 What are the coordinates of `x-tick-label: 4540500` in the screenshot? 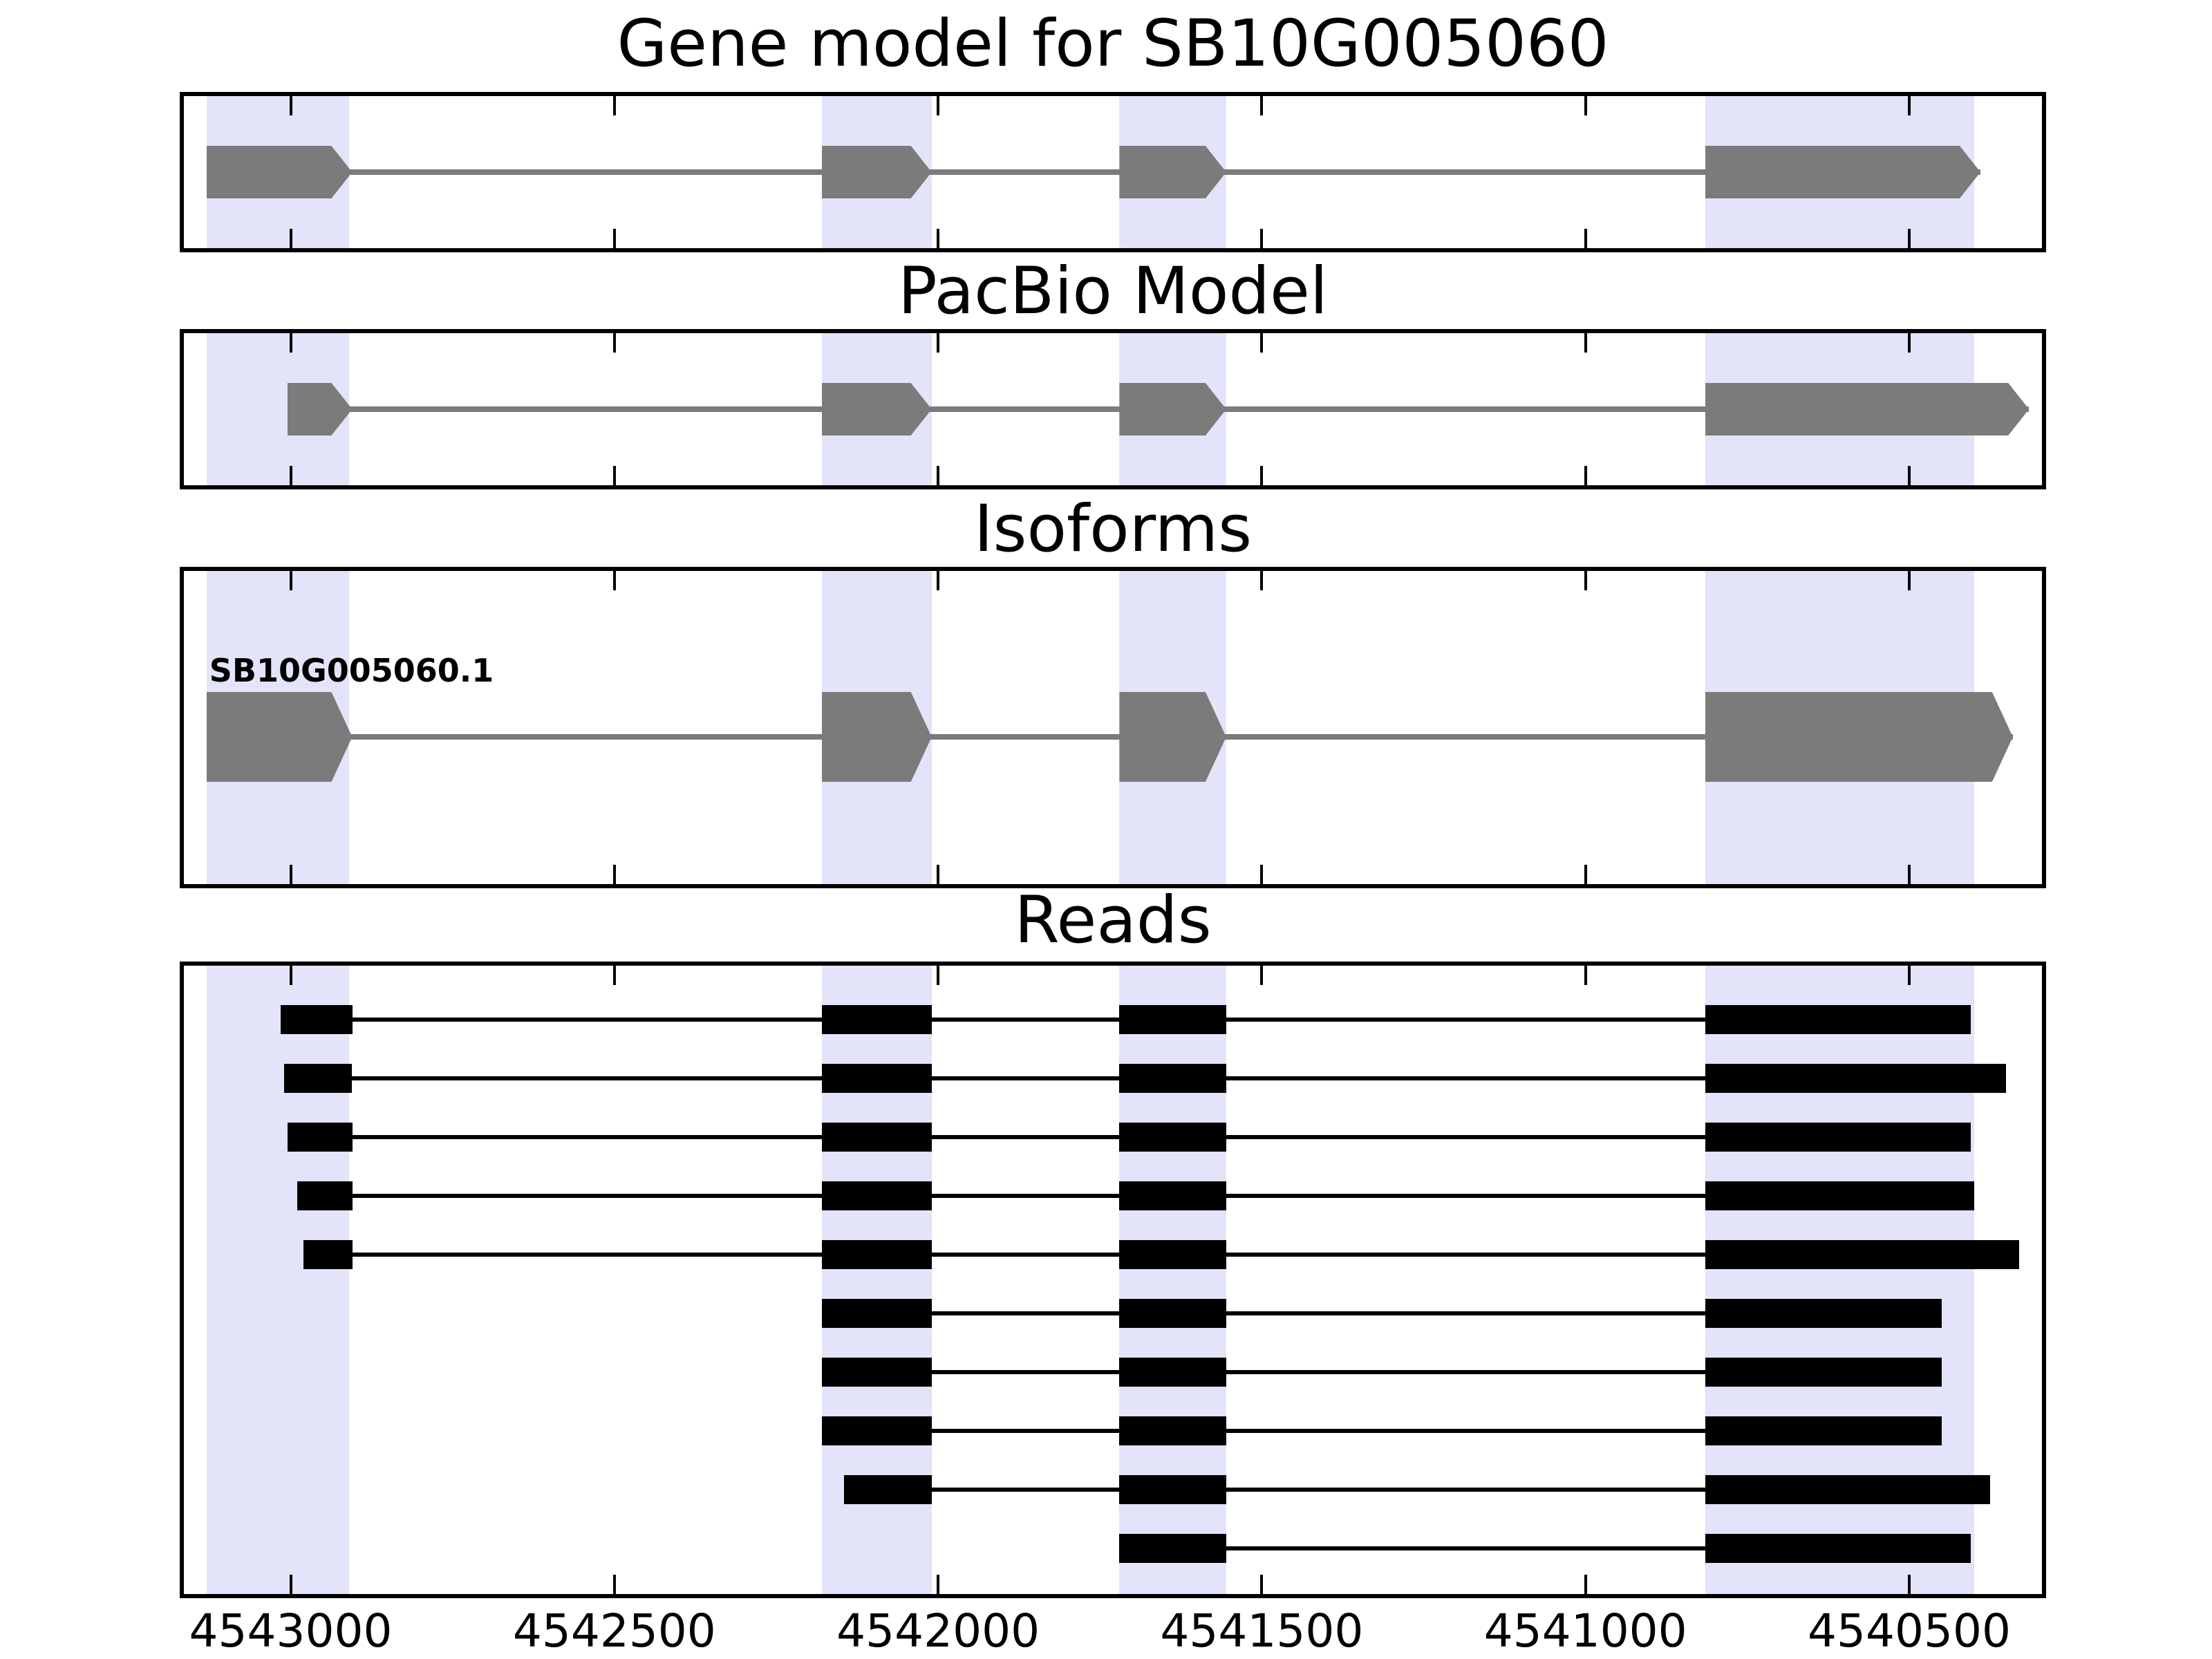 It's located at (1910, 1631).